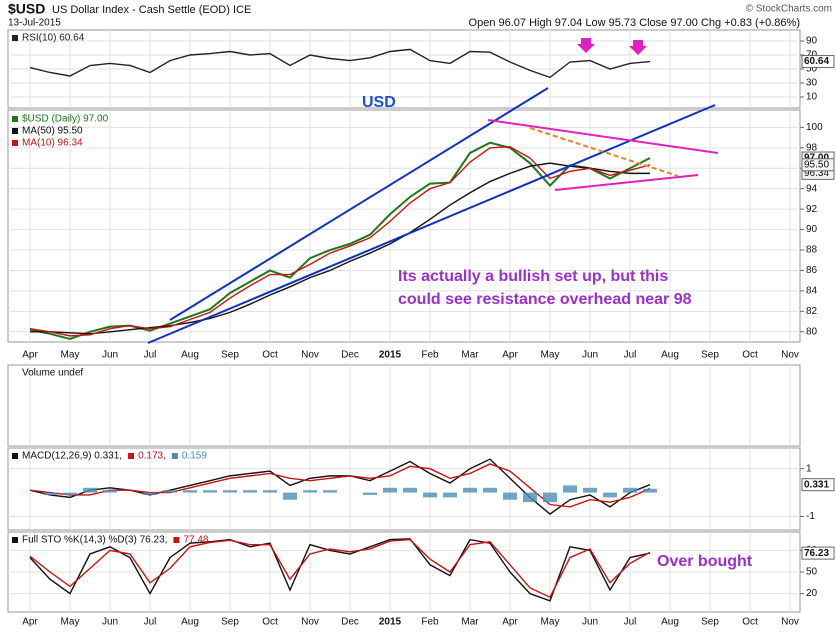  Describe the element at coordinates (814, 127) in the screenshot. I see `y-tick-label: 100` at that location.